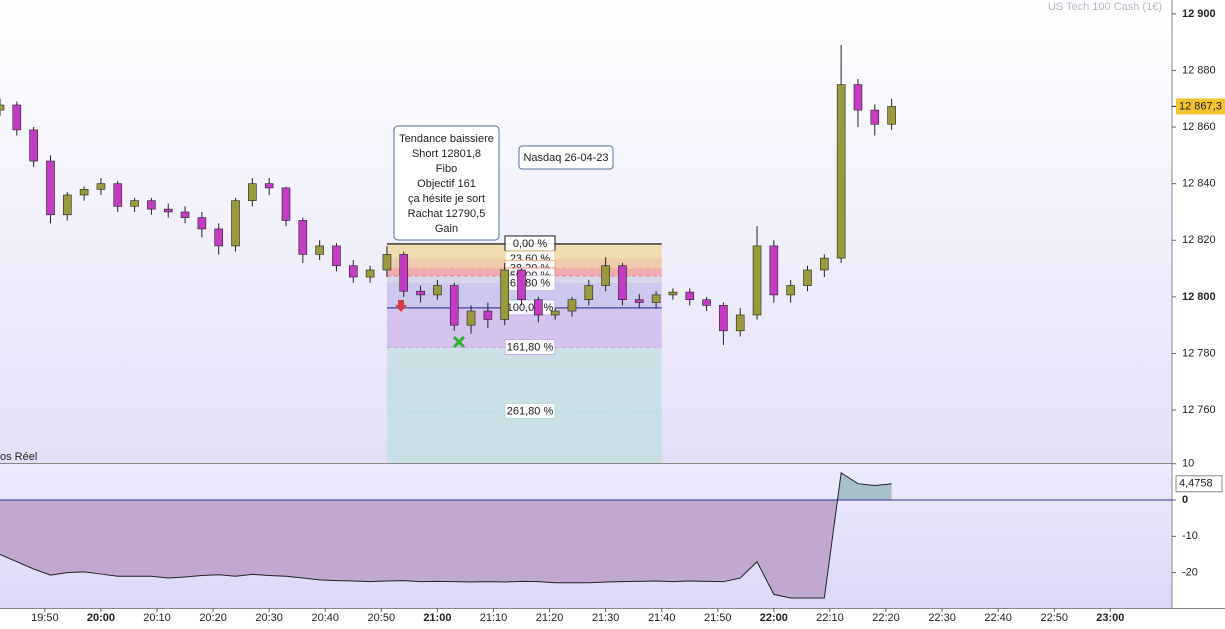  Describe the element at coordinates (1199, 14) in the screenshot. I see `y-tick-label: 12 900` at that location.